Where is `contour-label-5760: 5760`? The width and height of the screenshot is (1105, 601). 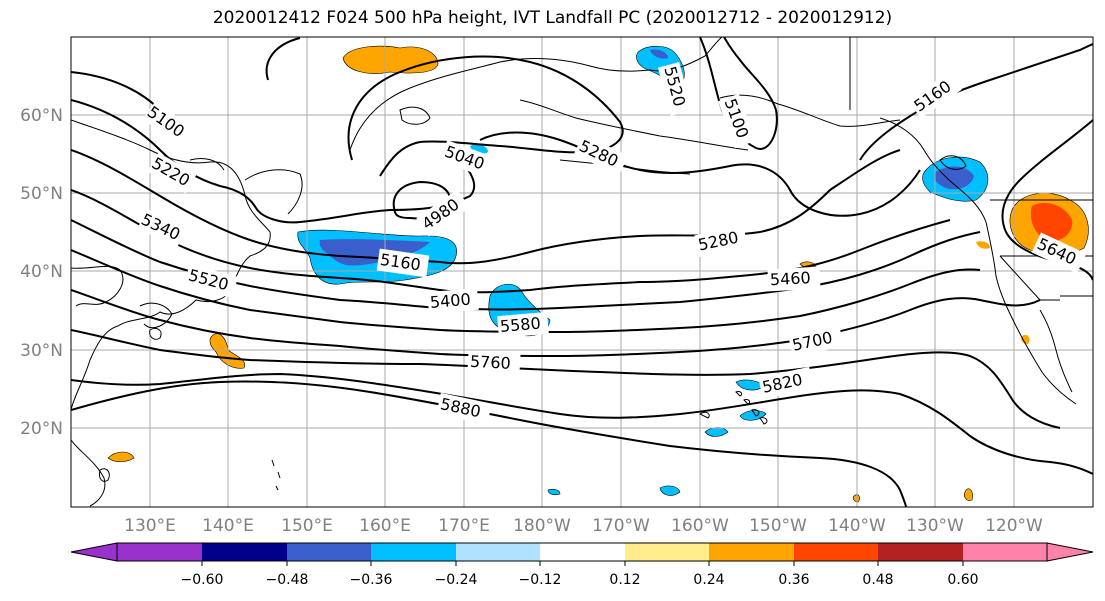
contour-label-5760: 5760 is located at coordinates (491, 362).